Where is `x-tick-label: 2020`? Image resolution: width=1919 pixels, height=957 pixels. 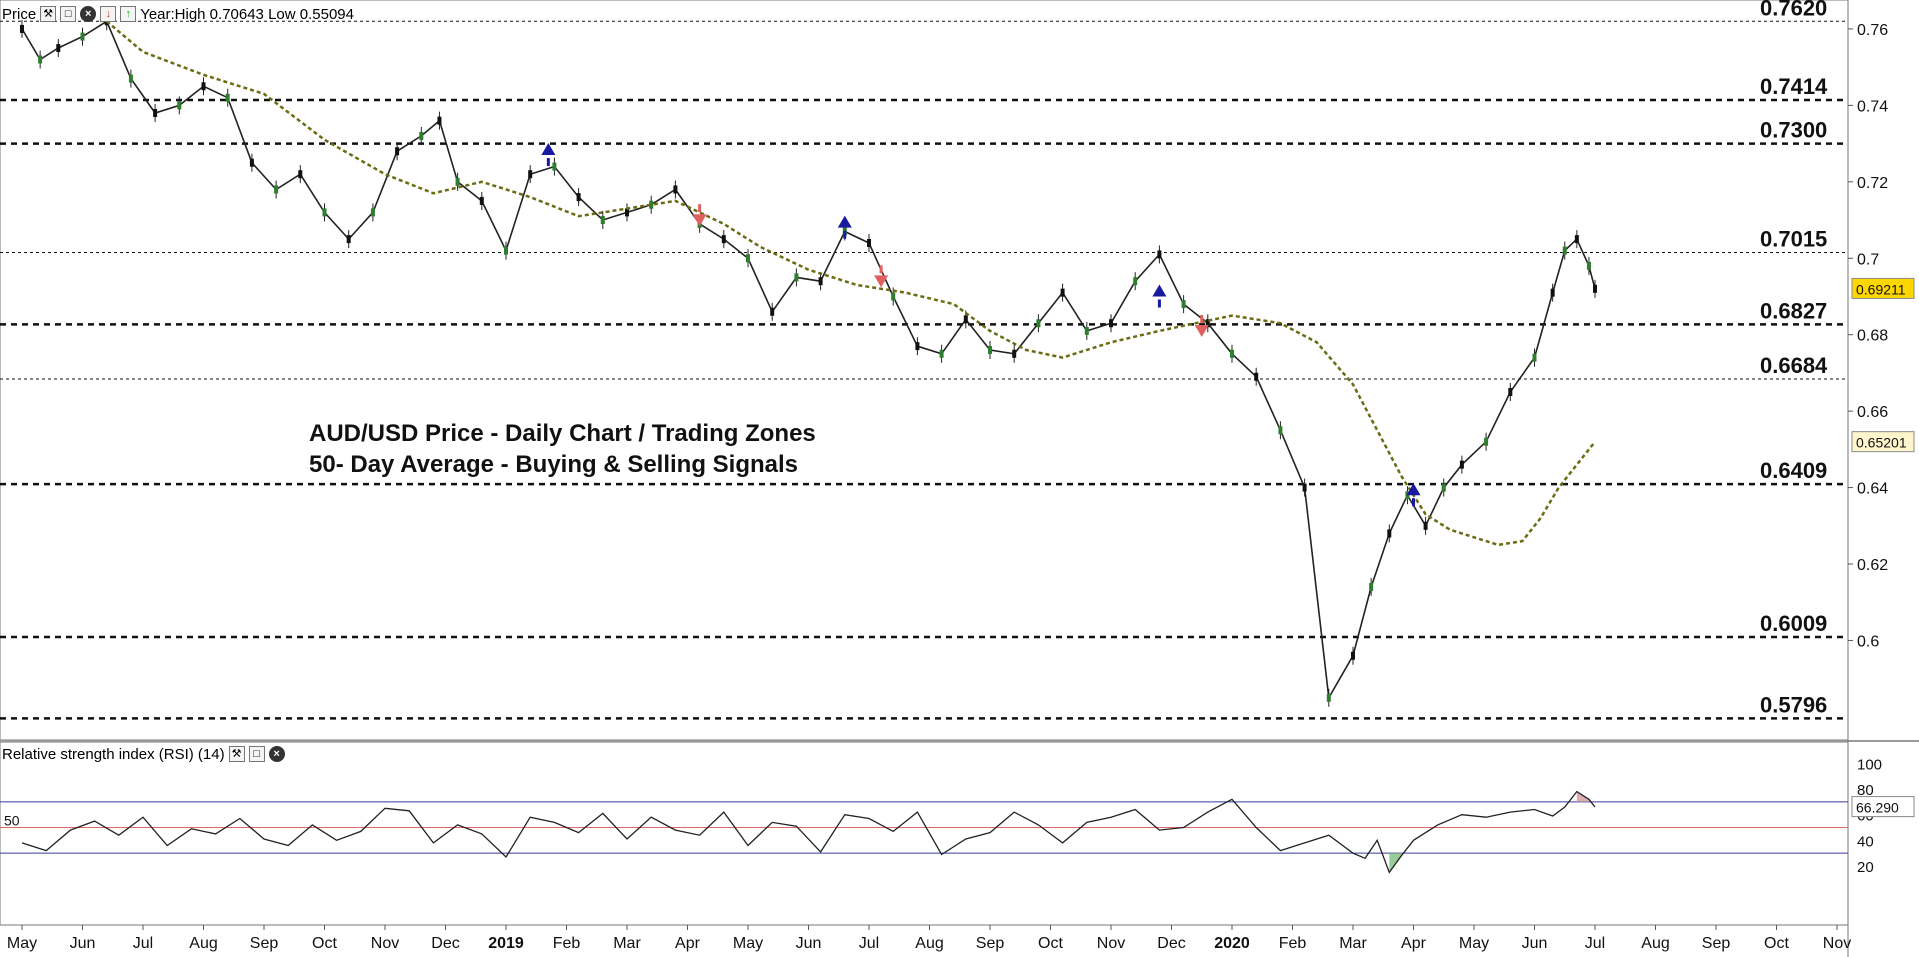 x-tick-label: 2020 is located at coordinates (1232, 943).